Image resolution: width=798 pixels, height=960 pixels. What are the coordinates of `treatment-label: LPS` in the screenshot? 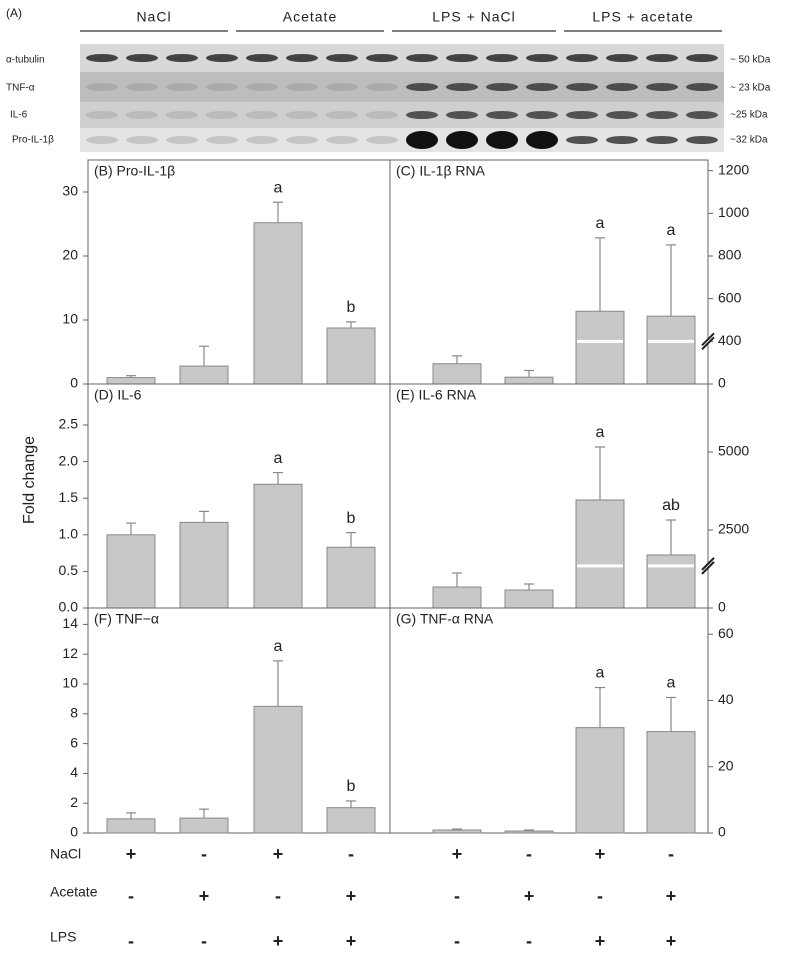 It's located at (63, 937).